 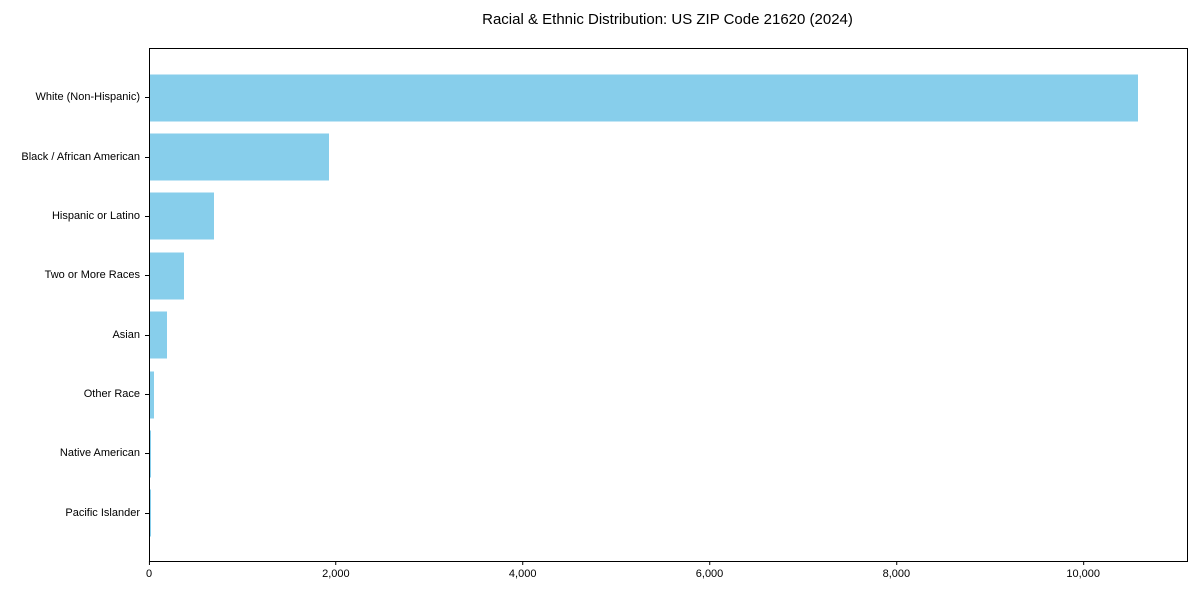 I want to click on y-tick: Asian, so click(x=74, y=335).